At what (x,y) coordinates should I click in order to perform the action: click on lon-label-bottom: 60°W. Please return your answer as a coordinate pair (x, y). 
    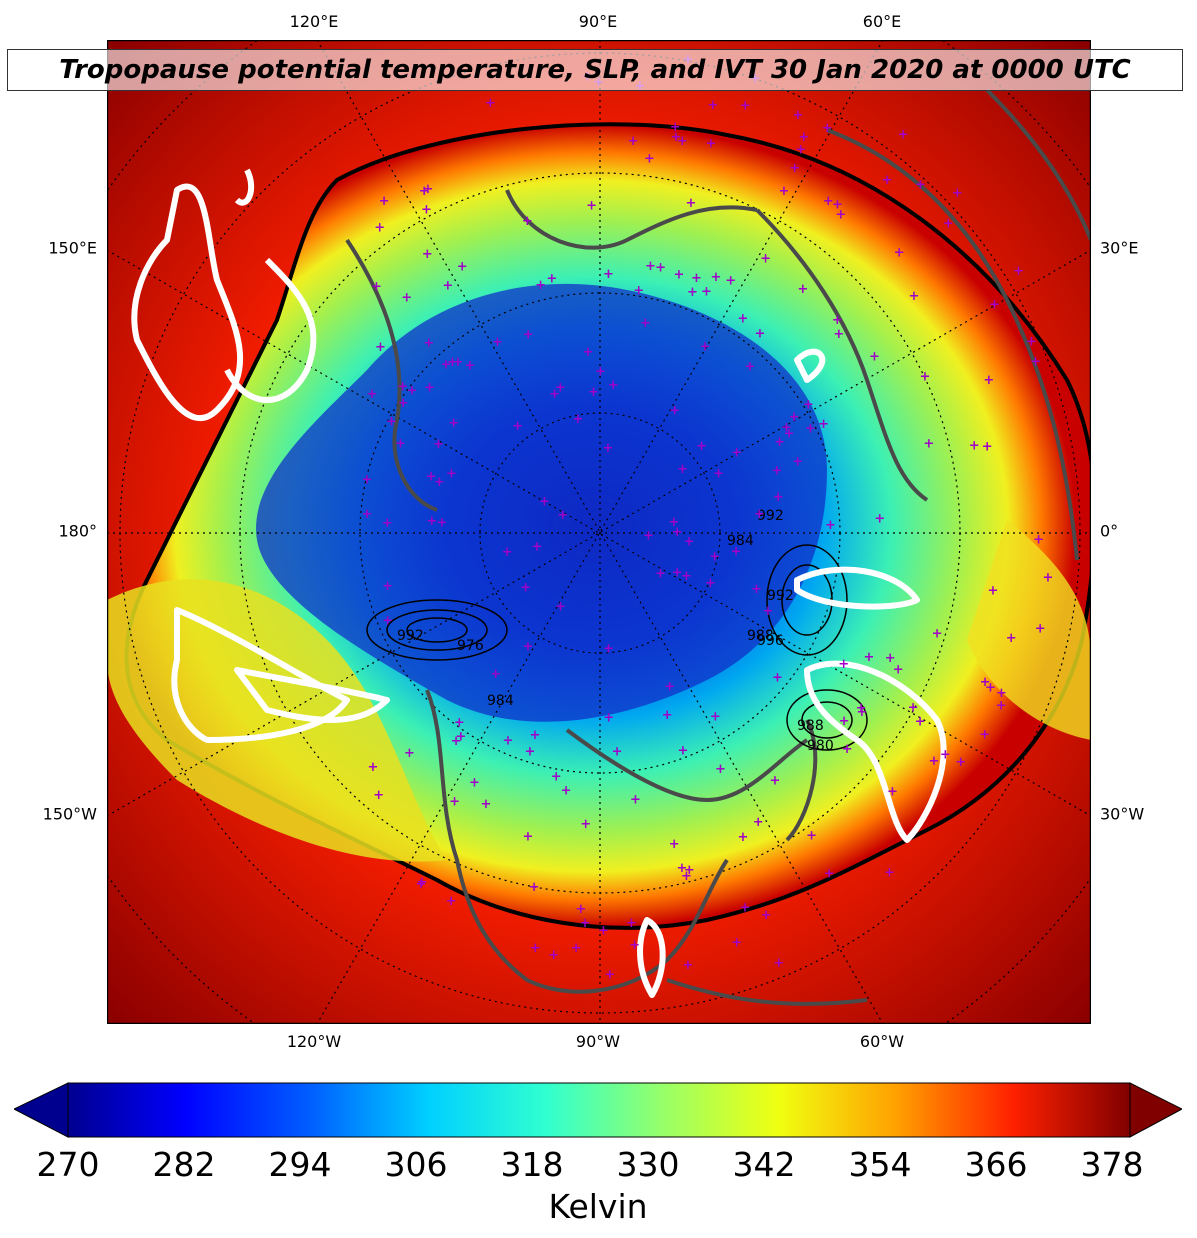
    Looking at the image, I should click on (882, 1041).